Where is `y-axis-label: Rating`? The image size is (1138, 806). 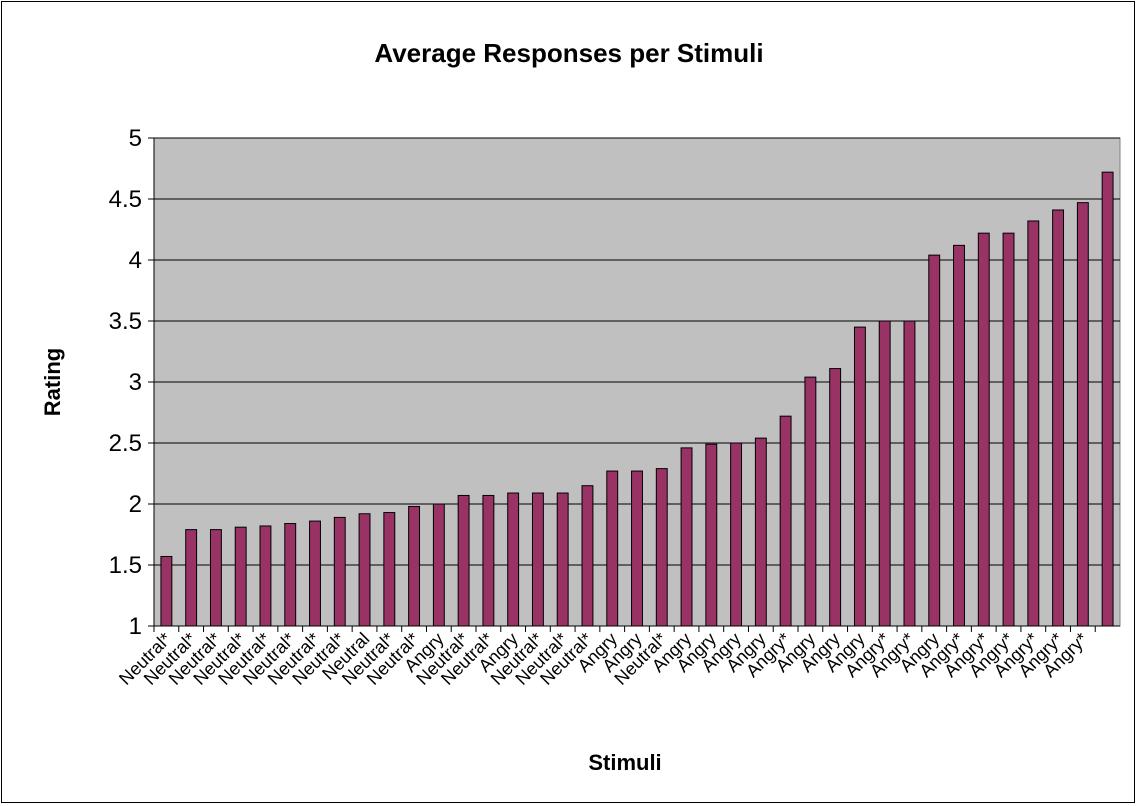 y-axis-label: Rating is located at coordinates (52, 382).